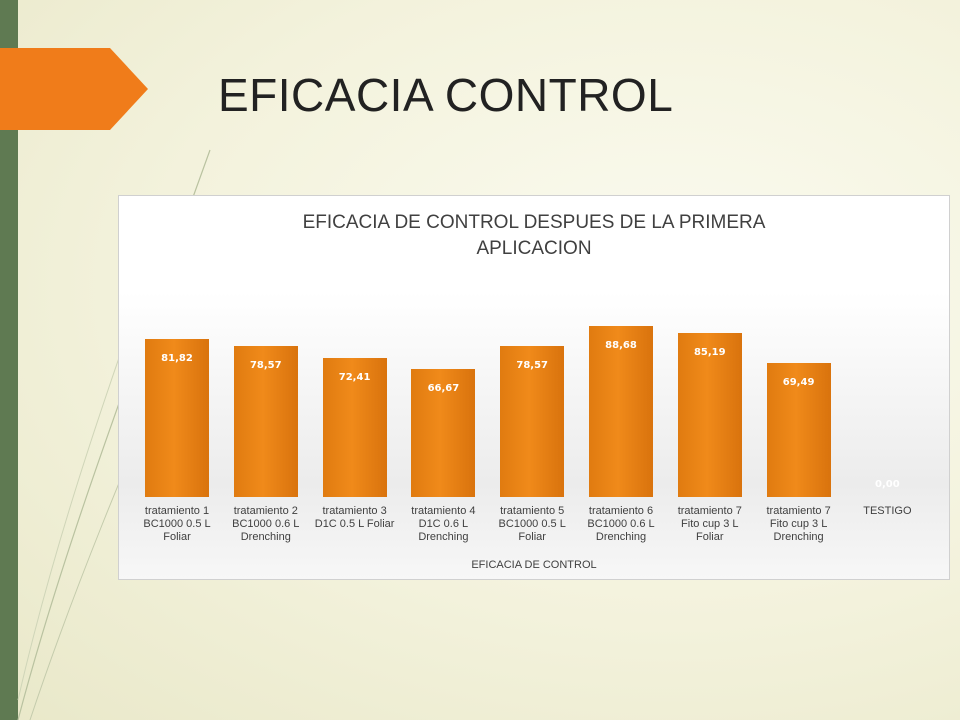 The height and width of the screenshot is (720, 960). What do you see at coordinates (443, 388) in the screenshot?
I see `bar-value-label: 66,67` at bounding box center [443, 388].